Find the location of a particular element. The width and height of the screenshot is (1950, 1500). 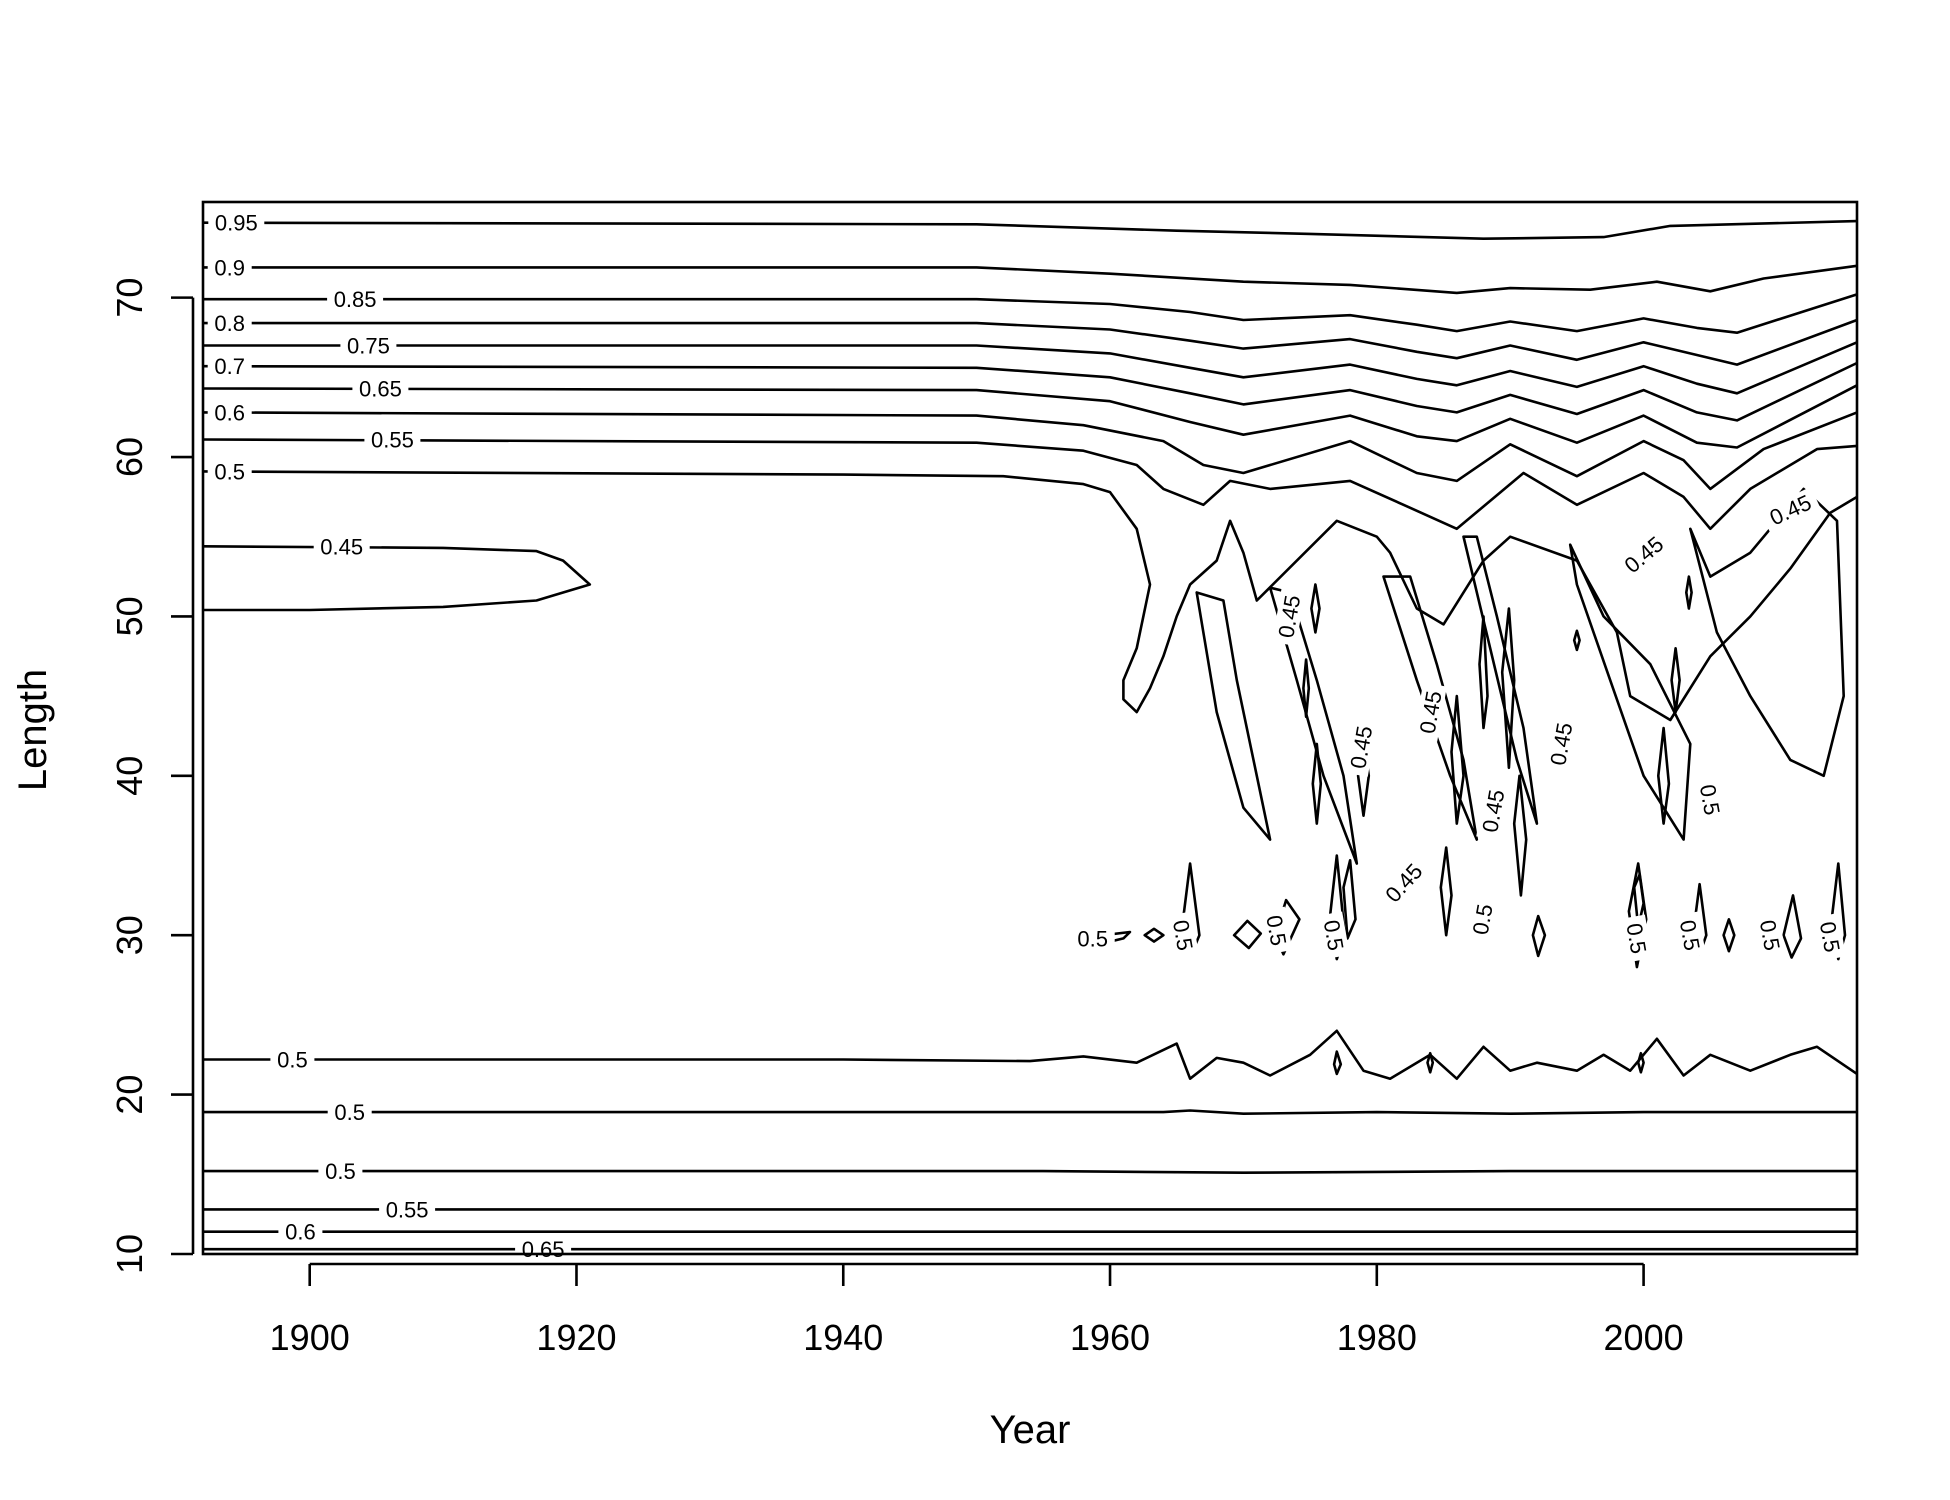

contour-label-group-6: 0.65 is located at coordinates (380, 389).